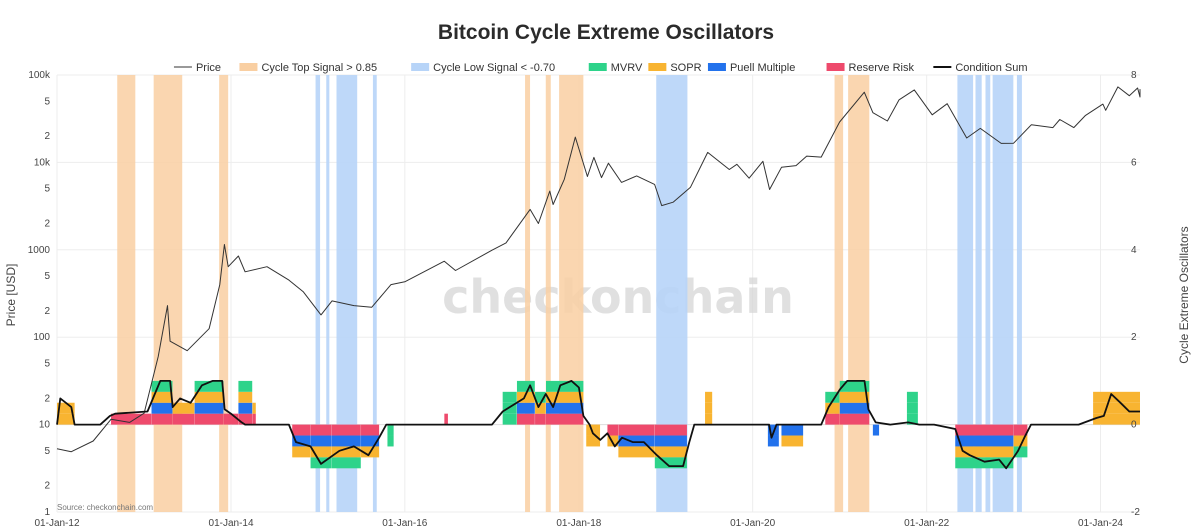  I want to click on legend-item-price: Price, so click(197, 68).